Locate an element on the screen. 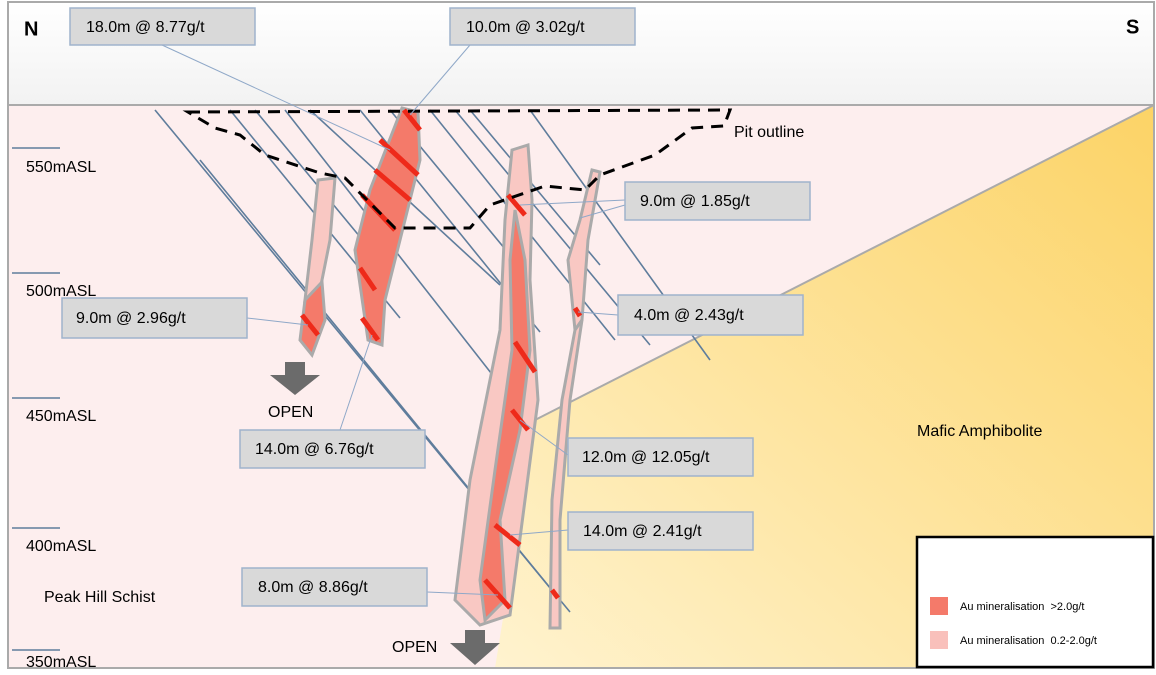  intercept-label: 9.0m @ 1.85g/t is located at coordinates (695, 201).